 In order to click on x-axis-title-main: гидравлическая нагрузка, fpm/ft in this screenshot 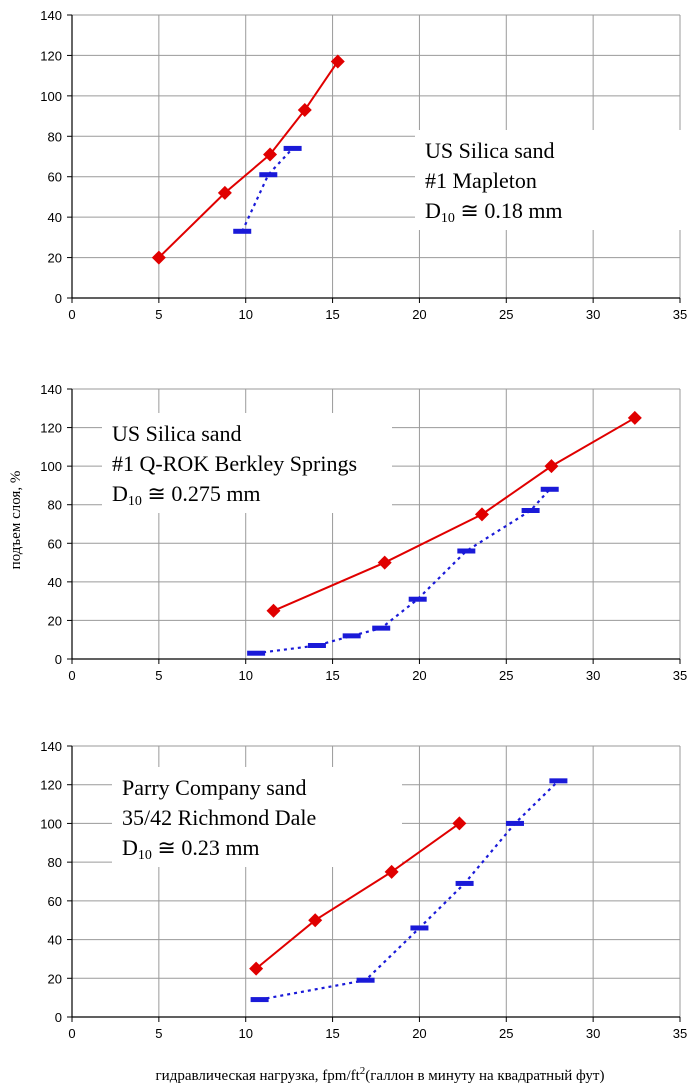, I will do `click(258, 1076)`.